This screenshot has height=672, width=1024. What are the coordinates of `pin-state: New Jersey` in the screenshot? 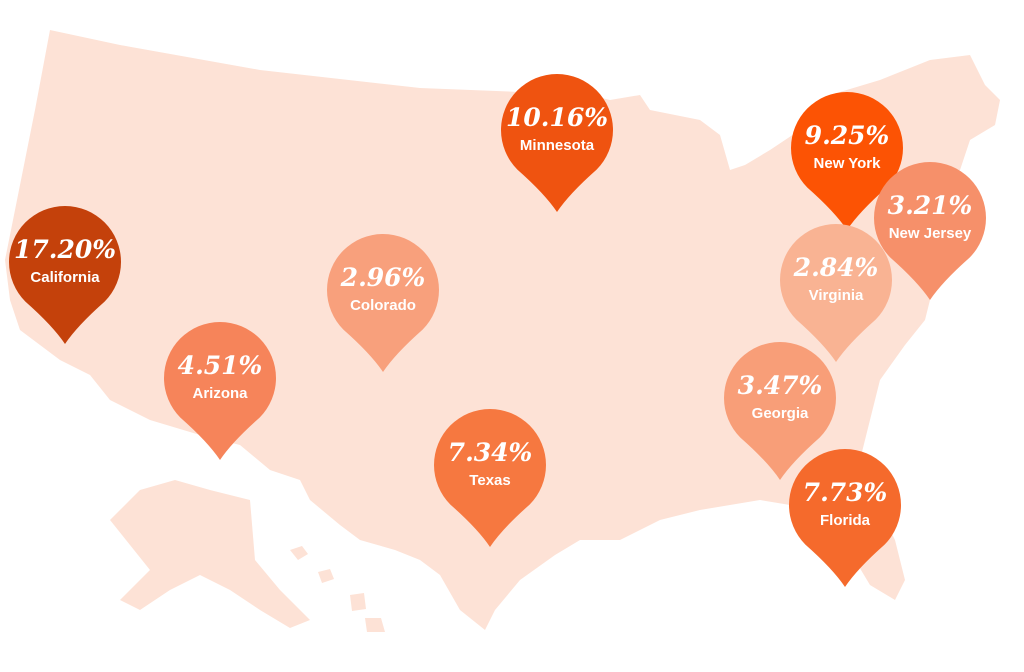 It's located at (930, 233).